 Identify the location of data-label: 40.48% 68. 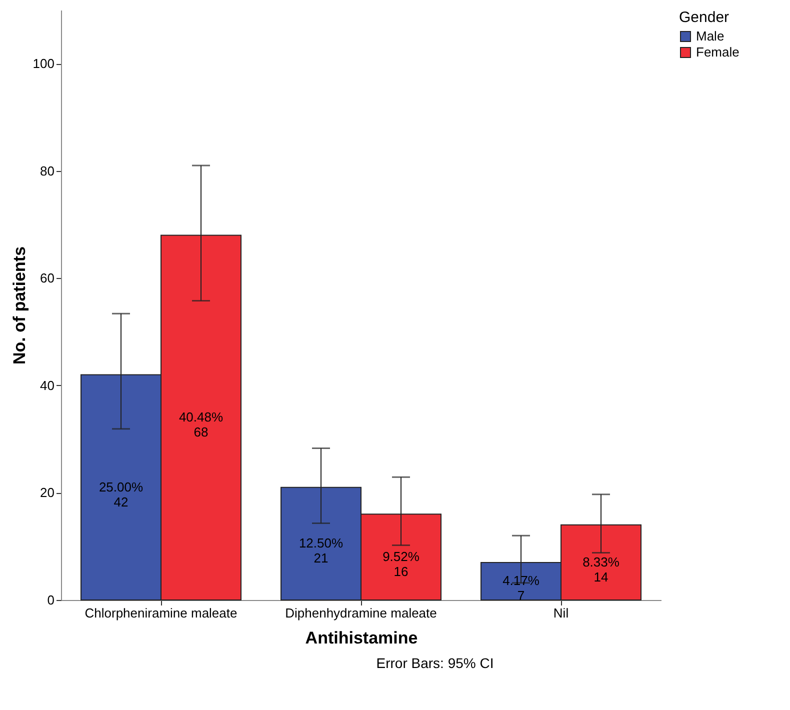
(201, 425).